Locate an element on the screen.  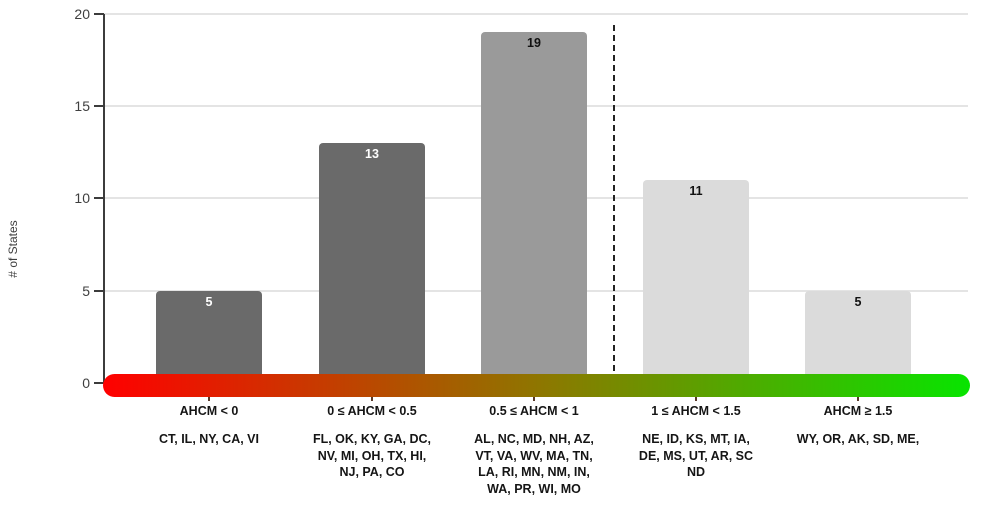
y-tick-label: 15 is located at coordinates (82, 106).